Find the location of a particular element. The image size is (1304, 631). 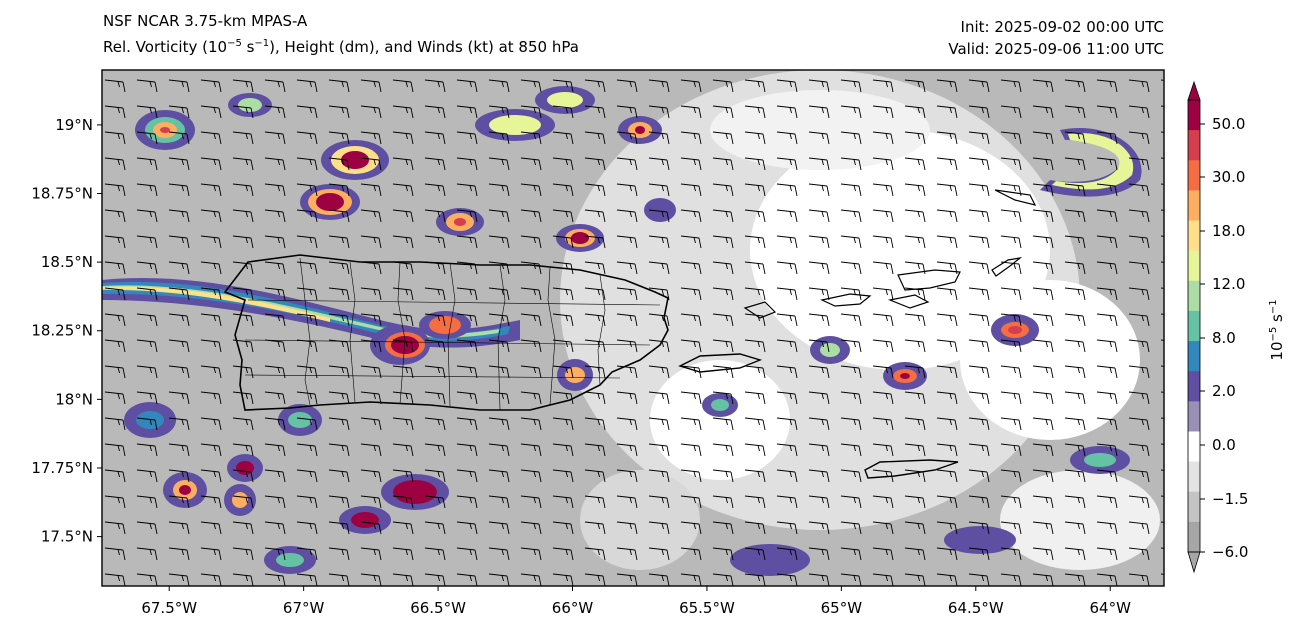

lon-tick-label: 67.5°W is located at coordinates (169, 608).